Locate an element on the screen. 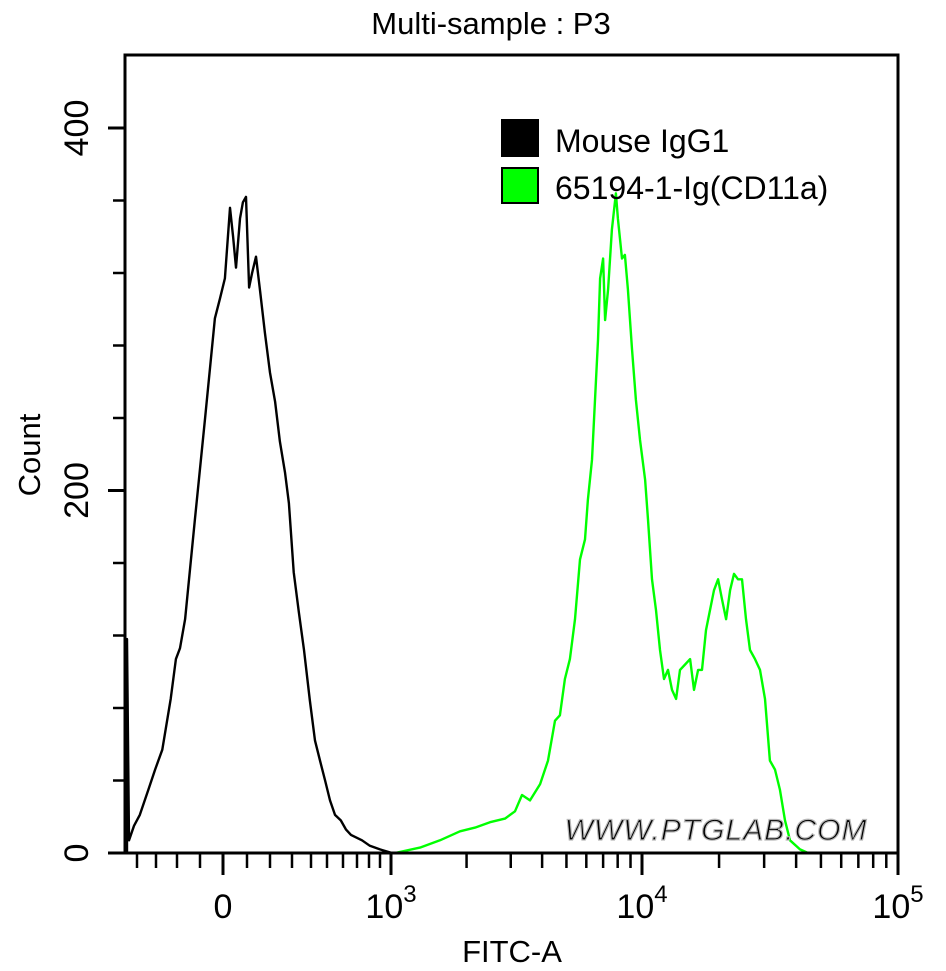 Image resolution: width=946 pixels, height=971 pixels. legend-label: 65194-1-Ig(CD11a) is located at coordinates (691, 188).